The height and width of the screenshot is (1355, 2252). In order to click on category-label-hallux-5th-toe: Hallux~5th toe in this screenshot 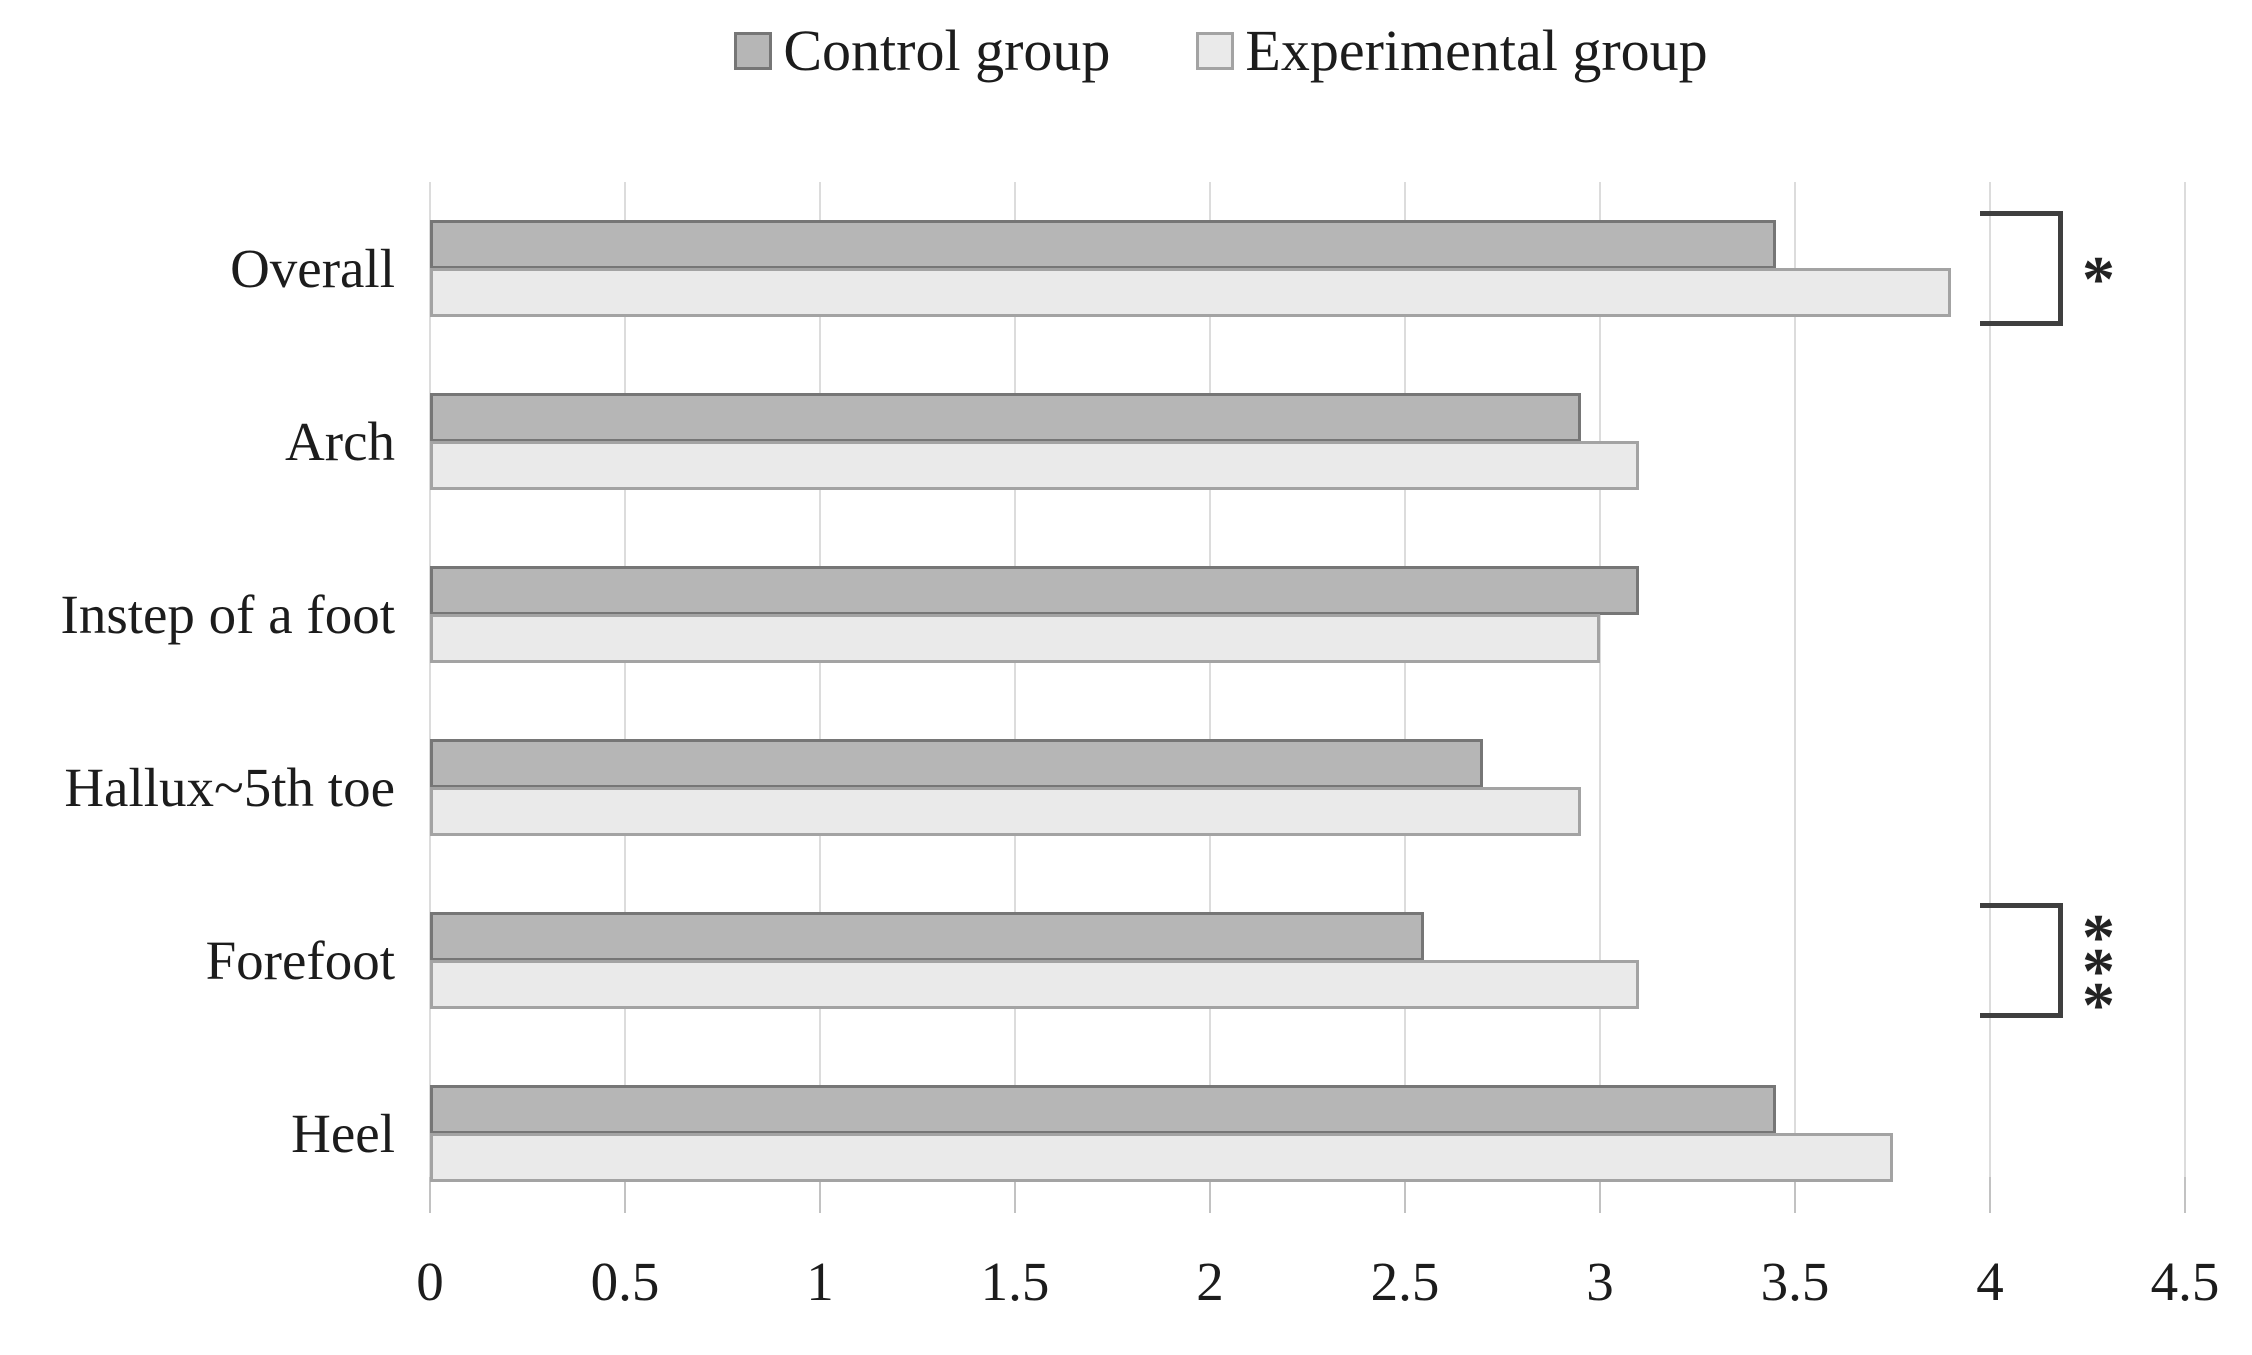, I will do `click(229, 787)`.